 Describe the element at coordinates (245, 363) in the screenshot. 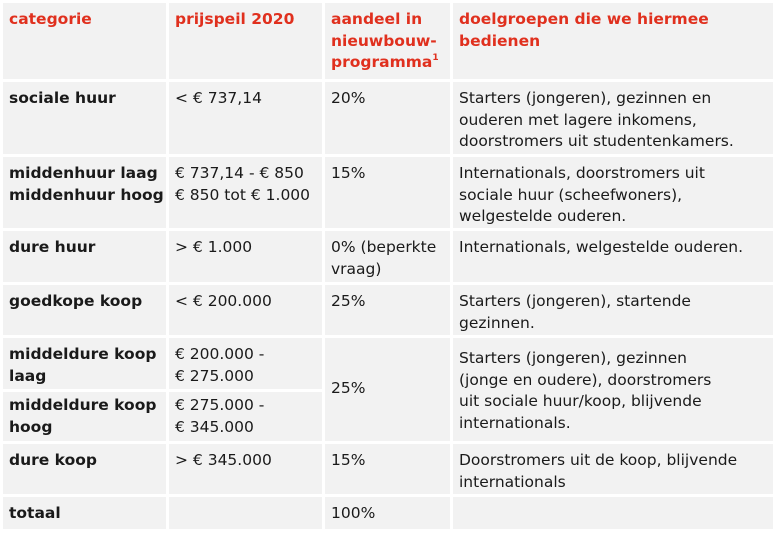

I see `row-middeldure-laag-prijs: € 200.000 - € 275.000` at that location.